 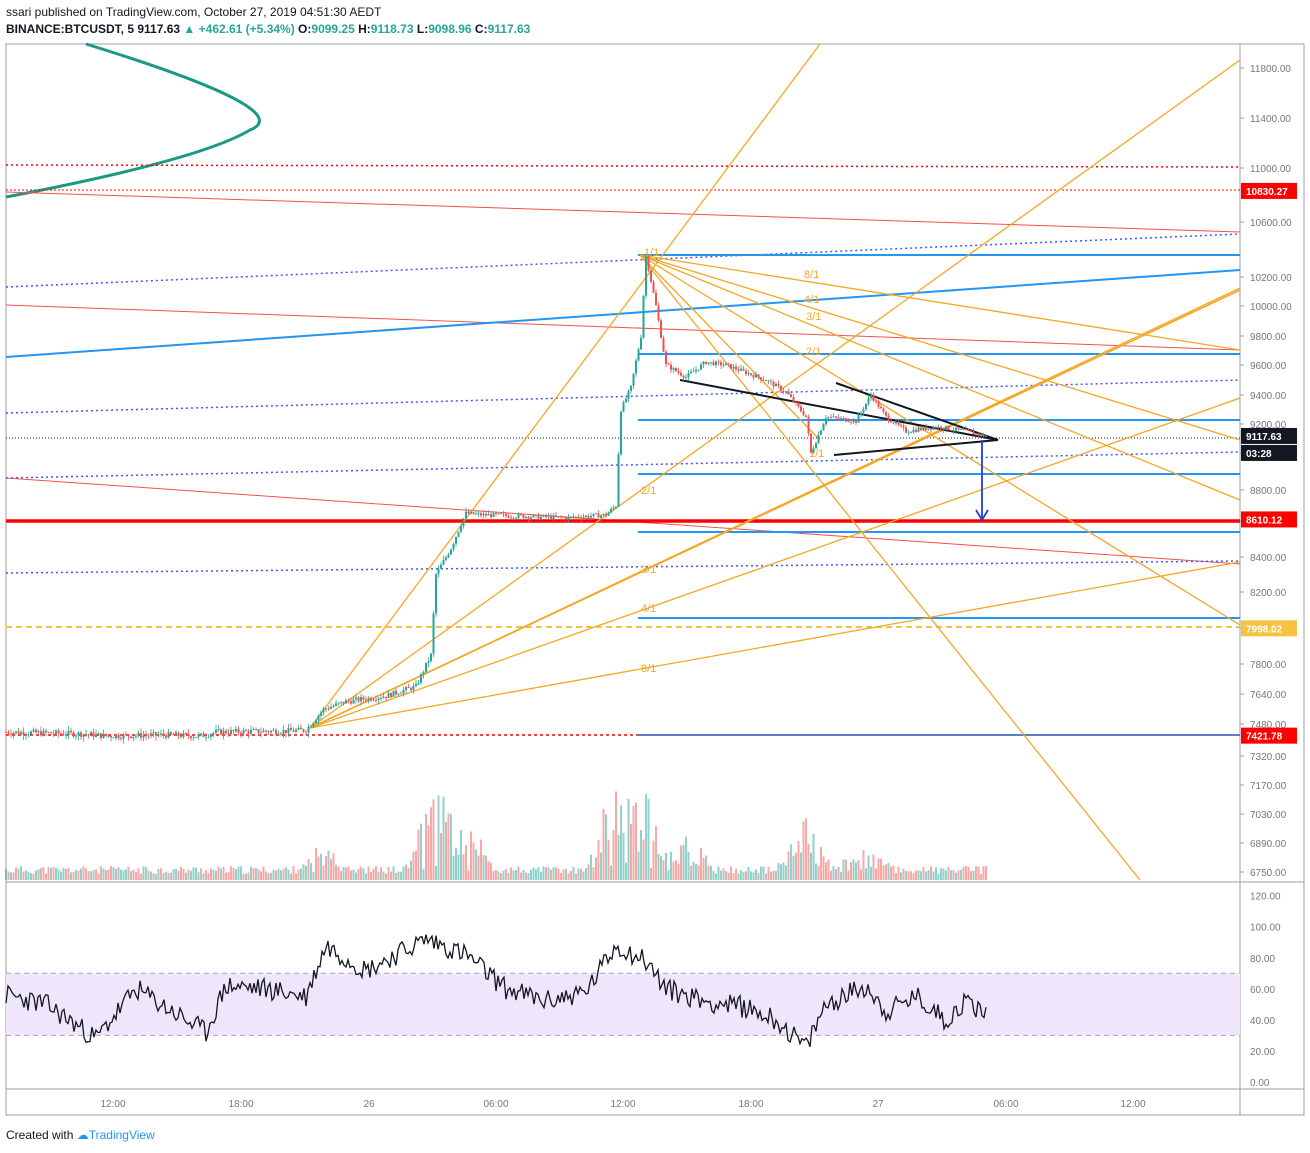 I want to click on tradingview-brand: TradingView, so click(x=121, y=1135).